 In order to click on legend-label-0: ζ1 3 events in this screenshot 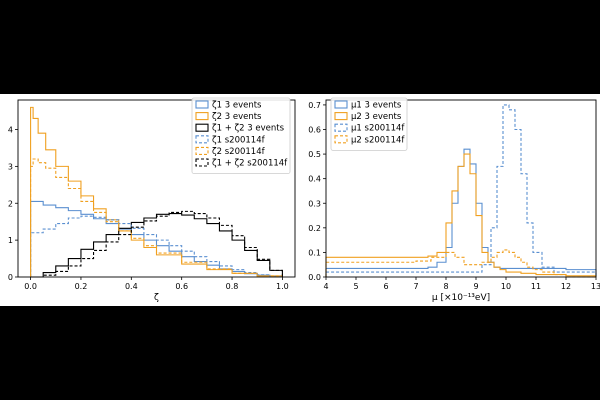, I will do `click(237, 106)`.